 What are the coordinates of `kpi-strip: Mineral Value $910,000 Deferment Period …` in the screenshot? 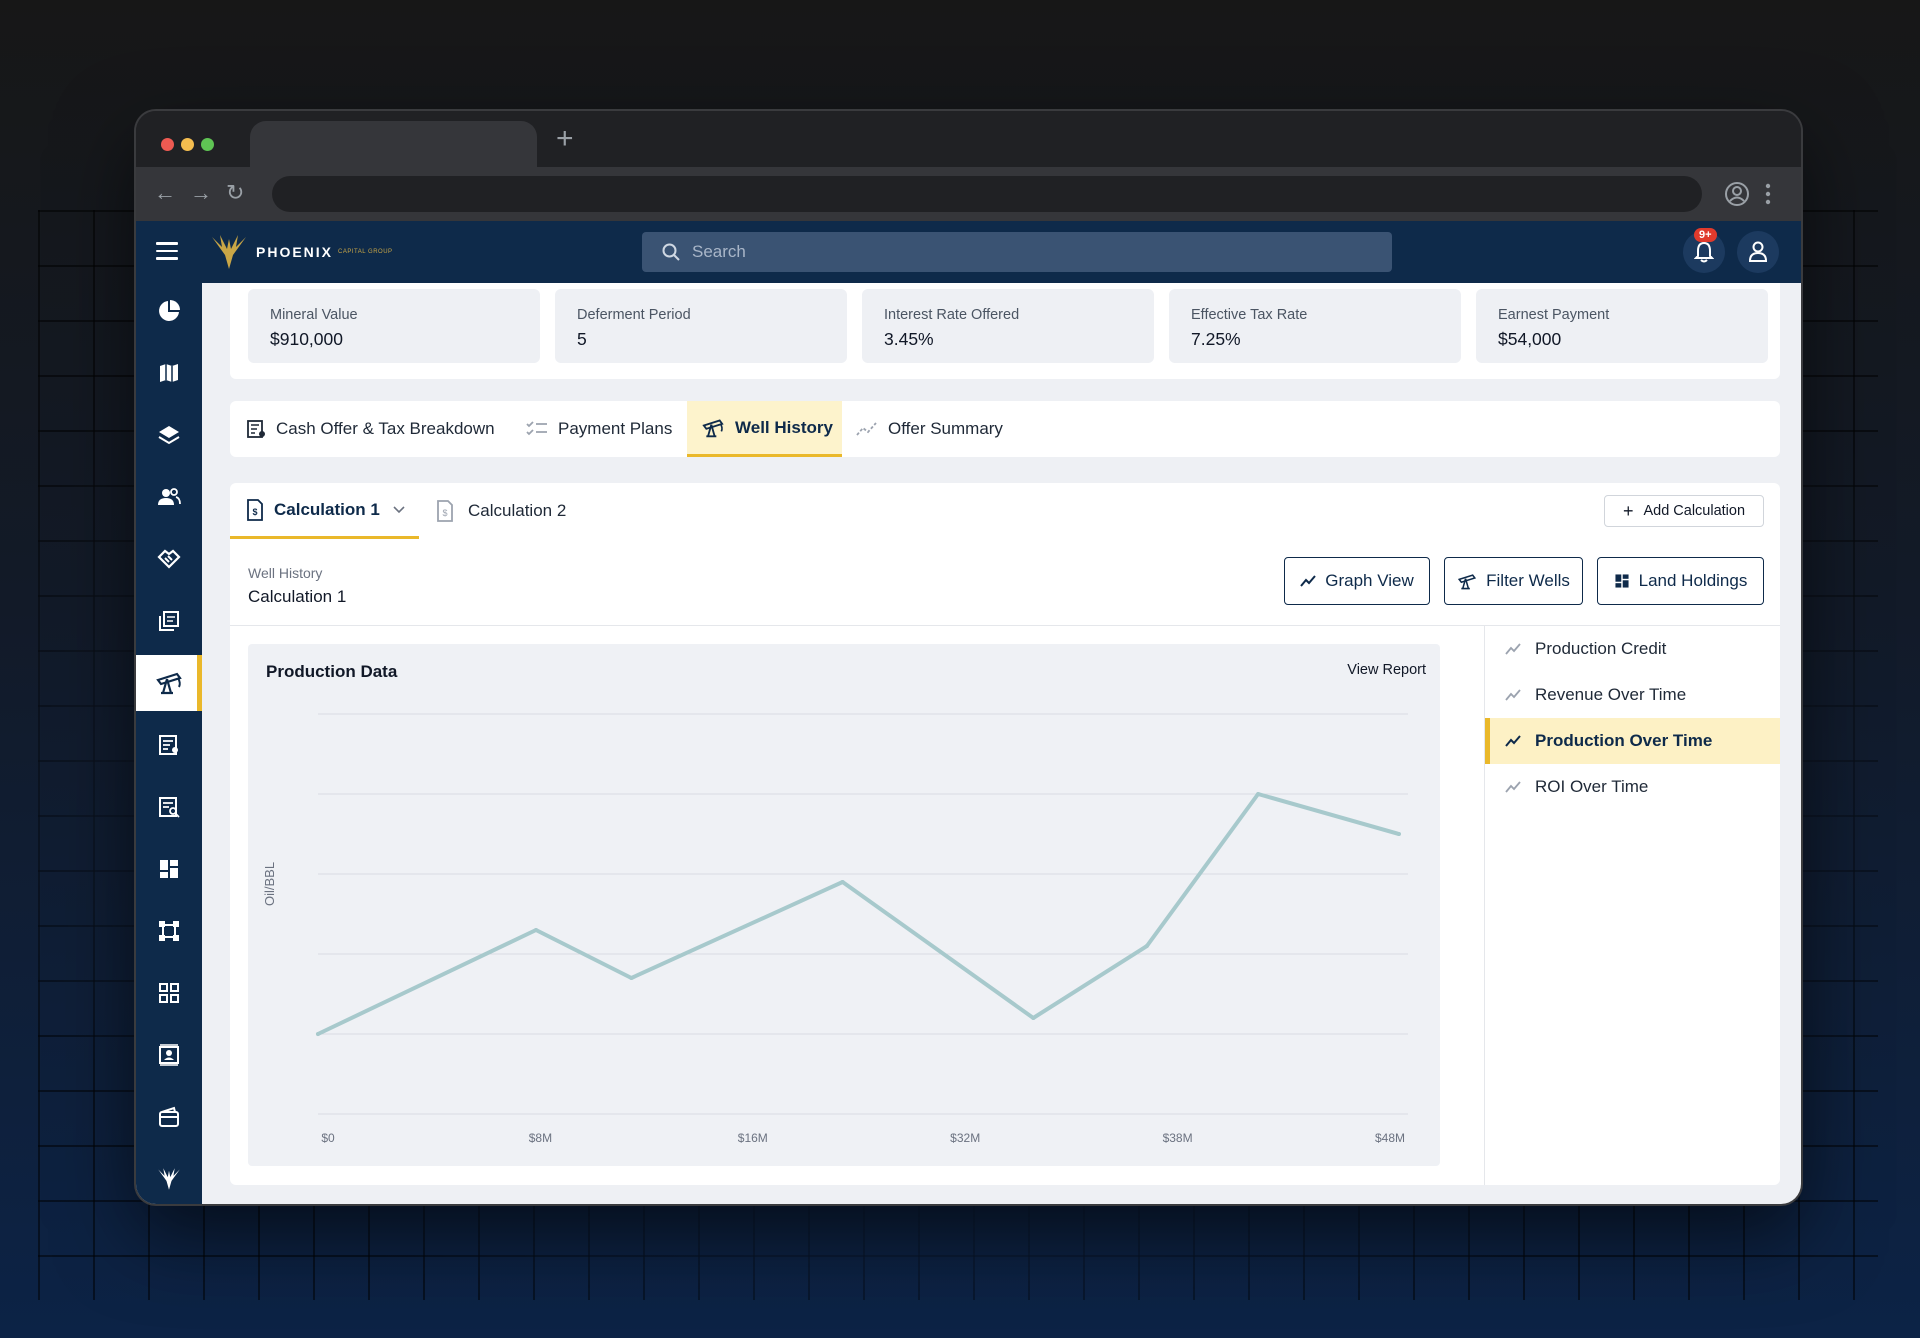 It's located at (1005, 331).